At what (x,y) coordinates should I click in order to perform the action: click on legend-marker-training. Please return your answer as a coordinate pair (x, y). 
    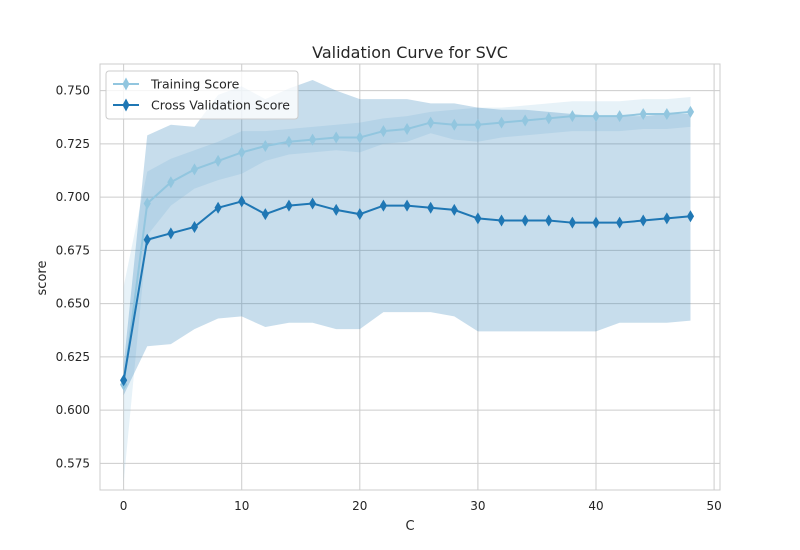
    Looking at the image, I should click on (126, 84).